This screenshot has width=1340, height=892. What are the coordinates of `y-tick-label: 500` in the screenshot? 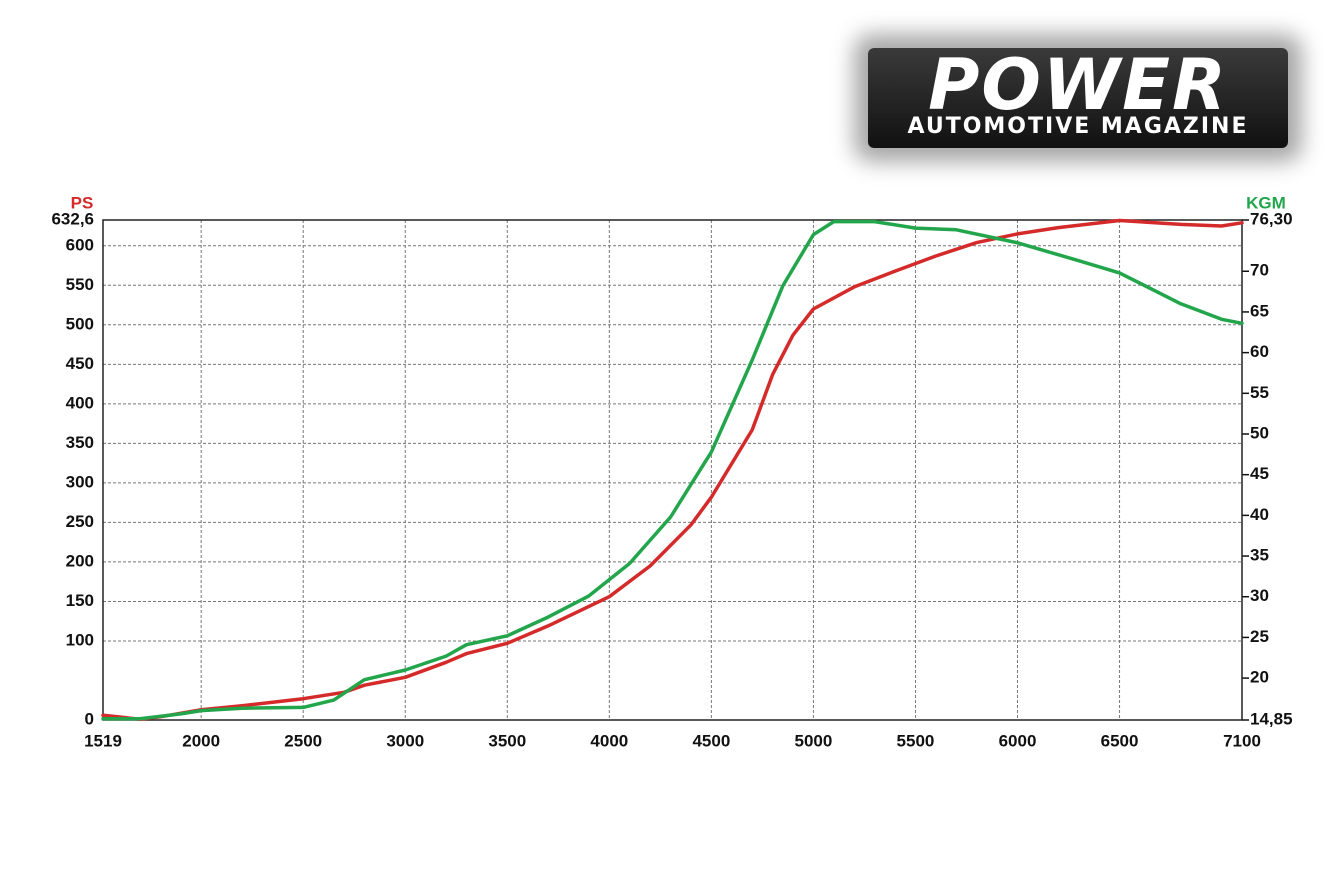 It's located at (80, 323).